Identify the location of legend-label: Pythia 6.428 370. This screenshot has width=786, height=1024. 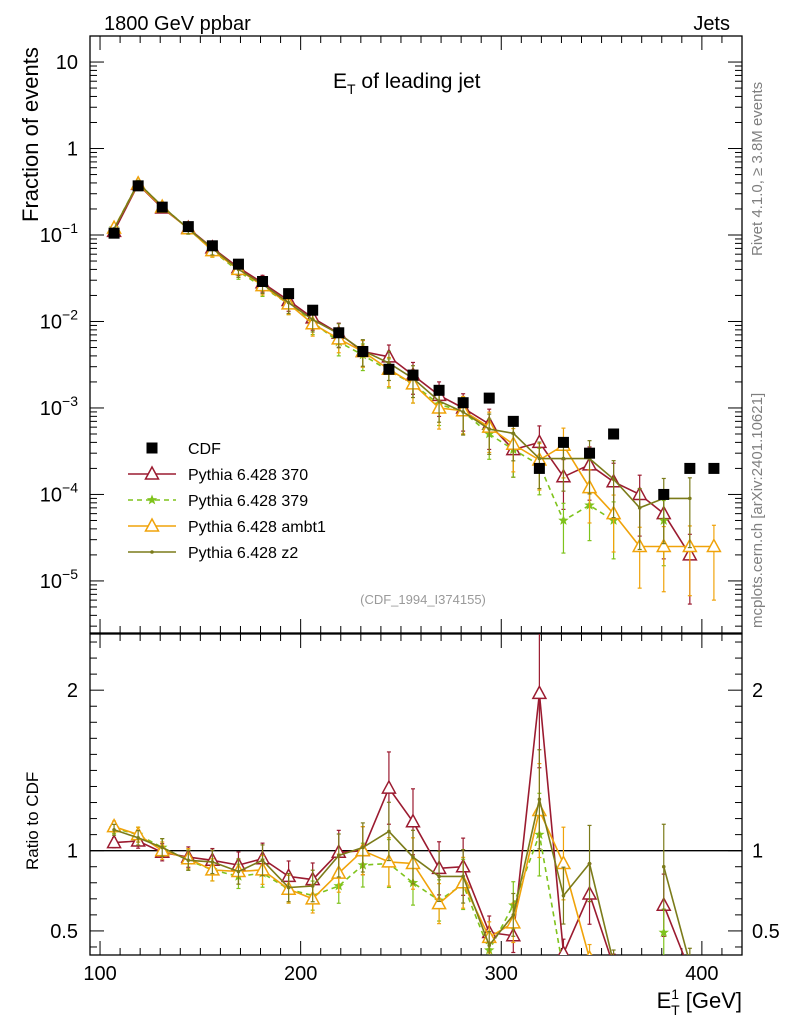
(248, 475).